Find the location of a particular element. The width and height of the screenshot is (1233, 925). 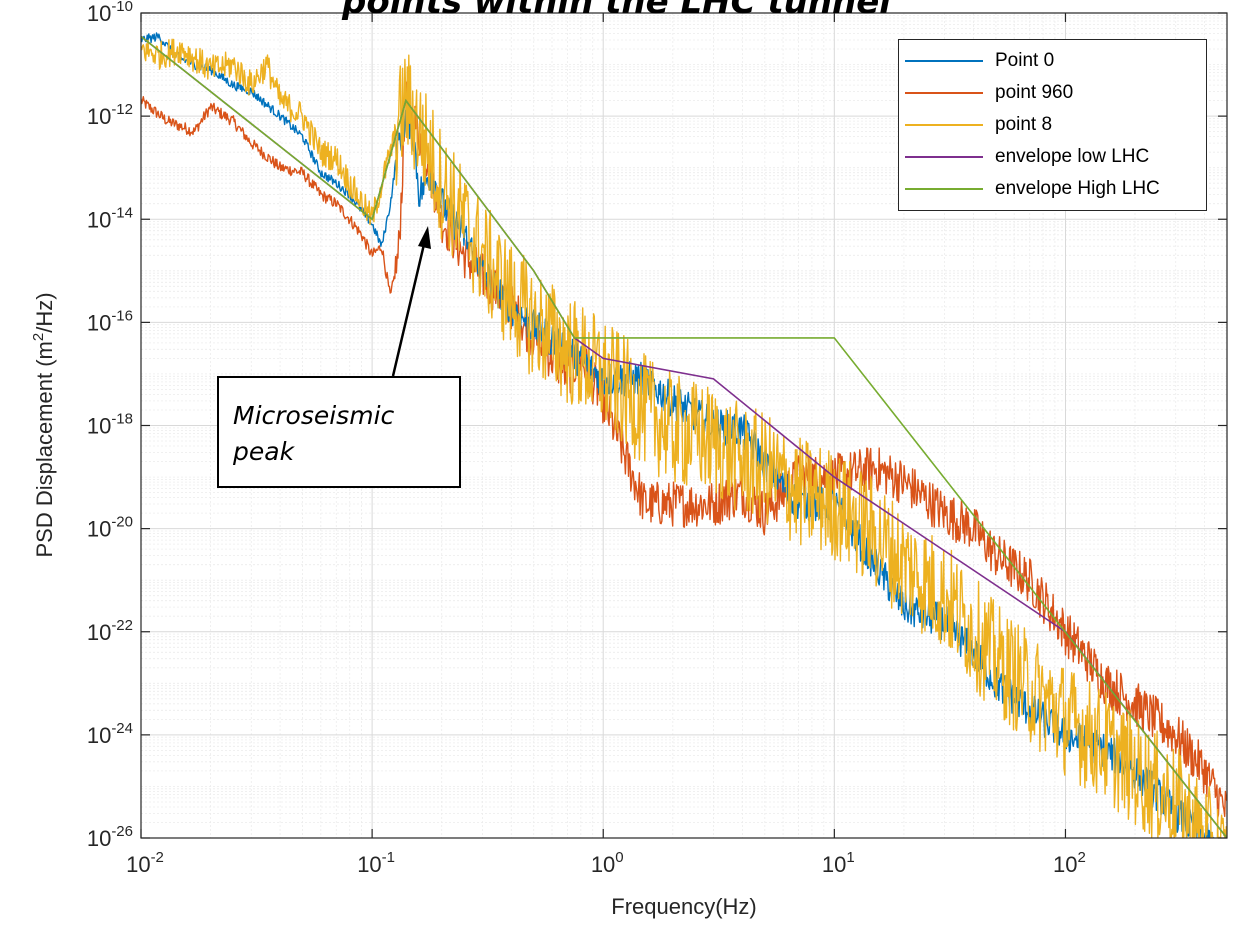

x-tick-label: 10⁰ is located at coordinates (607, 863).